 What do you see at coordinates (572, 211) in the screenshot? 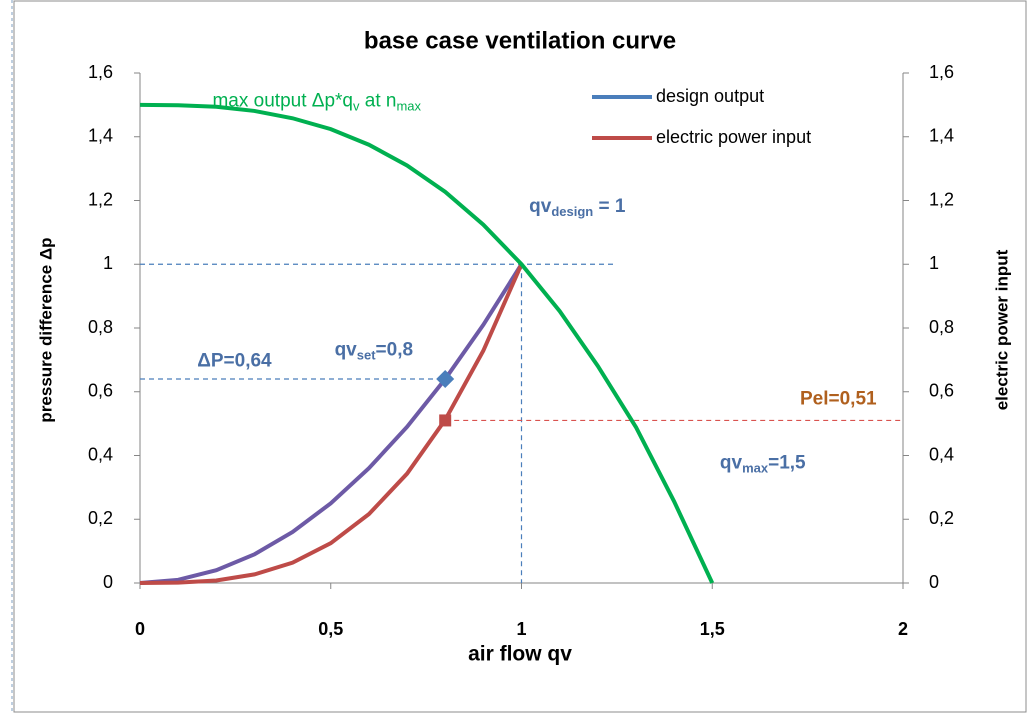
I see `annotation-part: design` at bounding box center [572, 211].